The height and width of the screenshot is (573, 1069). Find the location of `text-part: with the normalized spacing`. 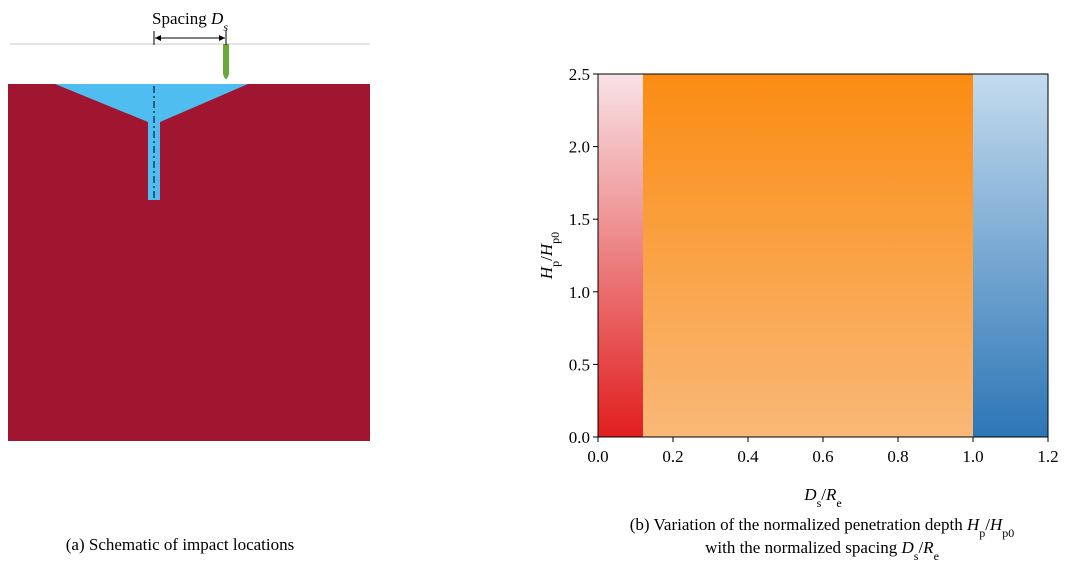

text-part: with the normalized spacing is located at coordinates (803, 547).